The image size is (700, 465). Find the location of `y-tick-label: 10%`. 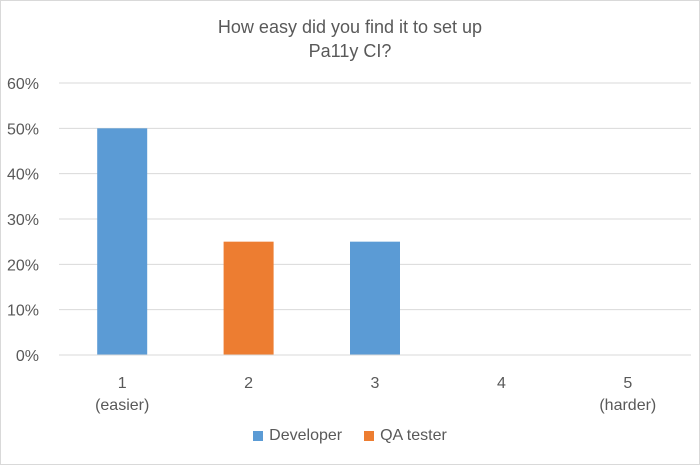

y-tick-label: 10% is located at coordinates (23, 311).